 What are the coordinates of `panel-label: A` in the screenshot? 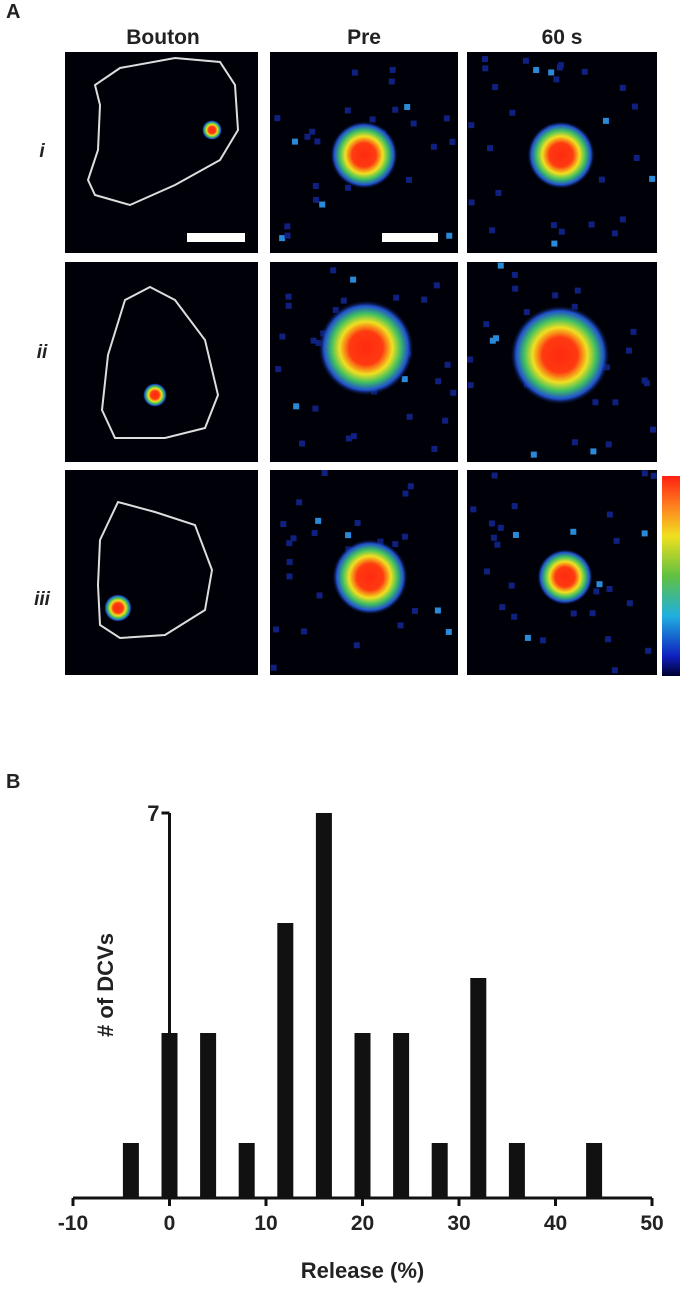 It's located at (13, 12).